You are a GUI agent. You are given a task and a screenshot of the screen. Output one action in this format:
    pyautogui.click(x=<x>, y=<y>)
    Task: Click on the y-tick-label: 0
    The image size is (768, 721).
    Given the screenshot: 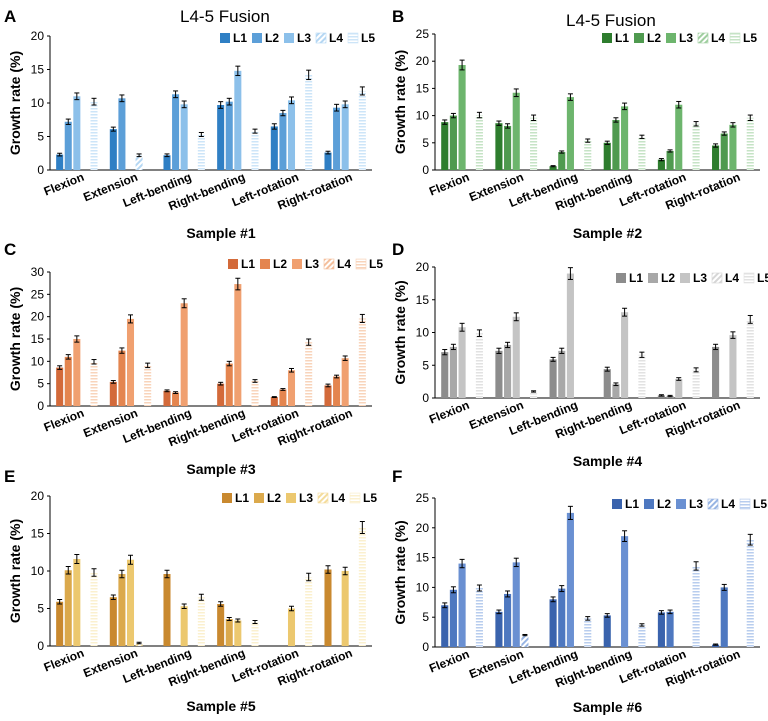 What is the action you would take?
    pyautogui.click(x=40, y=170)
    